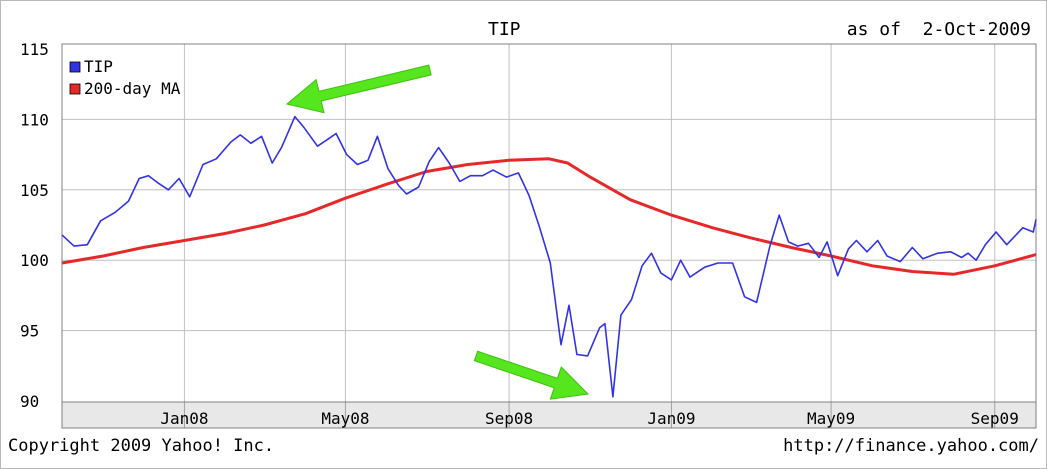  What do you see at coordinates (831, 418) in the screenshot?
I see `x-tick-label: May09` at bounding box center [831, 418].